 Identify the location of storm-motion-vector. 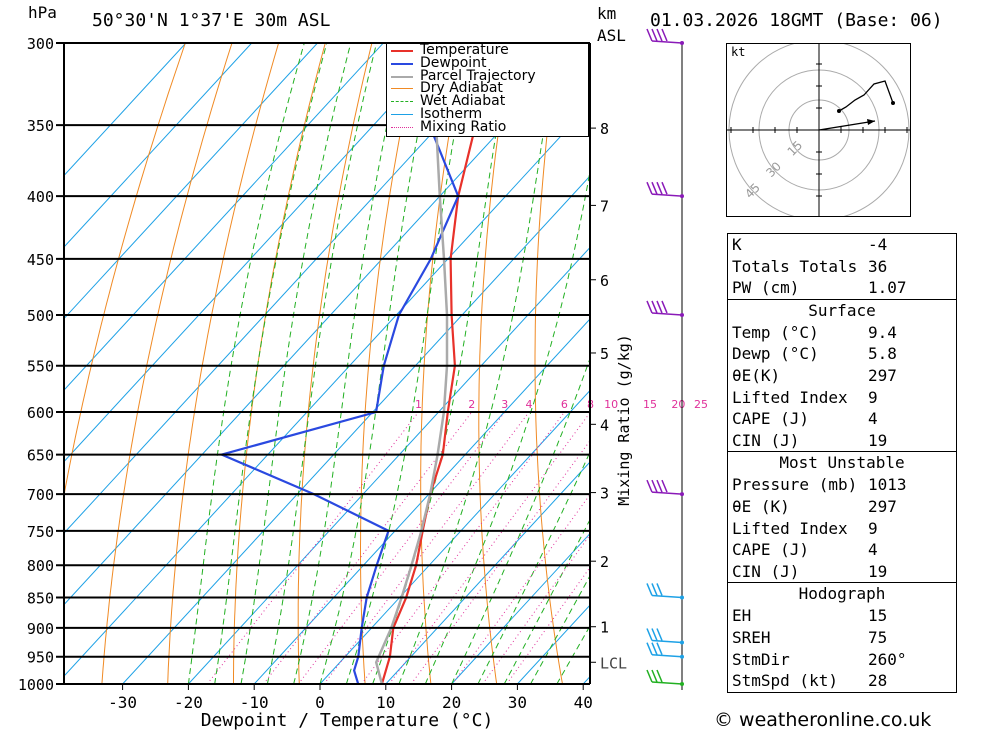
(847, 125).